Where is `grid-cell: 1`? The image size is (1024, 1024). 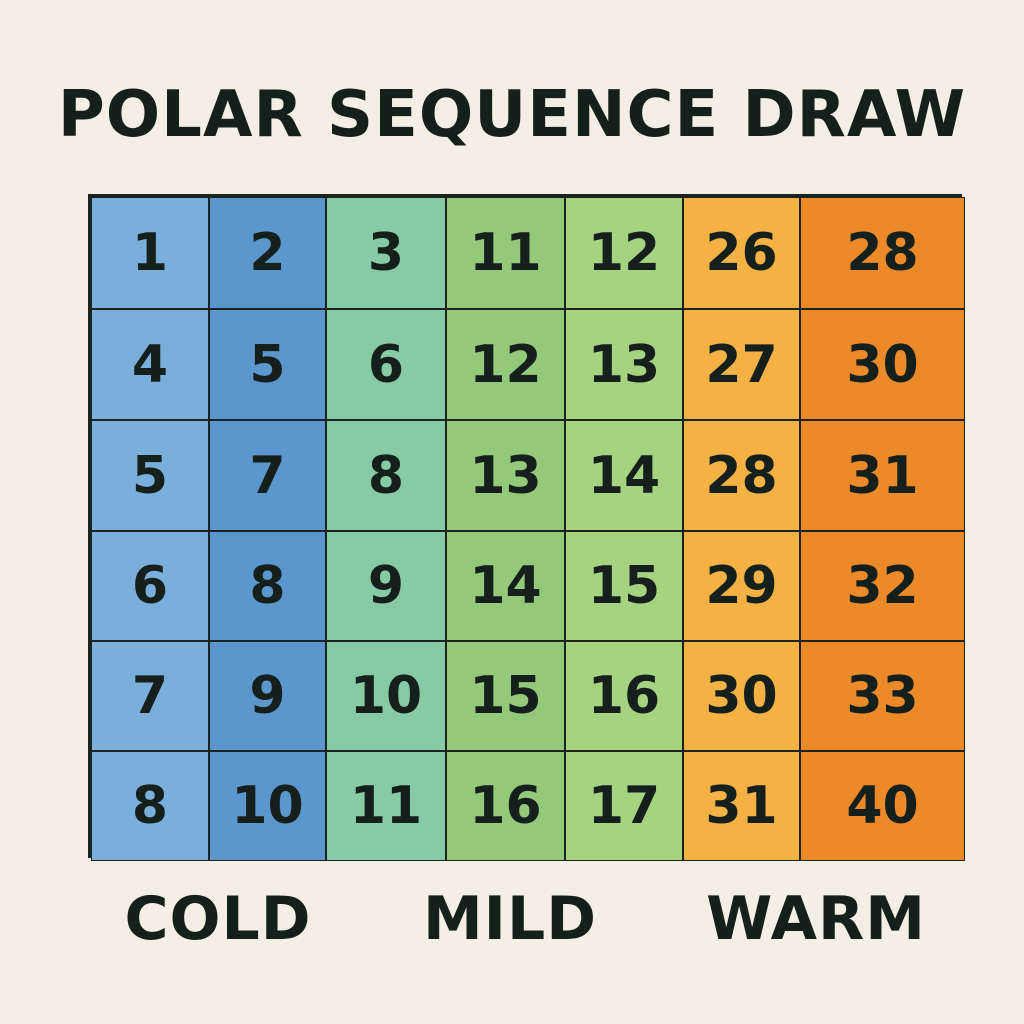 grid-cell: 1 is located at coordinates (150, 253).